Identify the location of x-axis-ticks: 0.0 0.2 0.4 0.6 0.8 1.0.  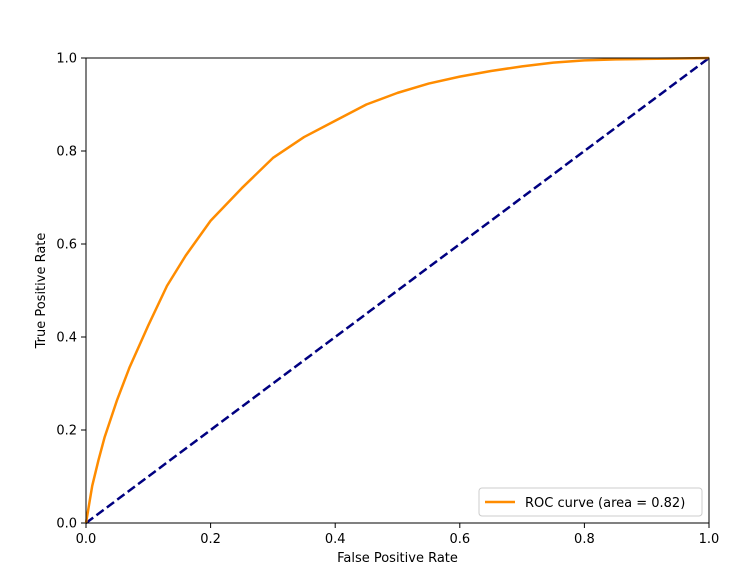
(398, 535).